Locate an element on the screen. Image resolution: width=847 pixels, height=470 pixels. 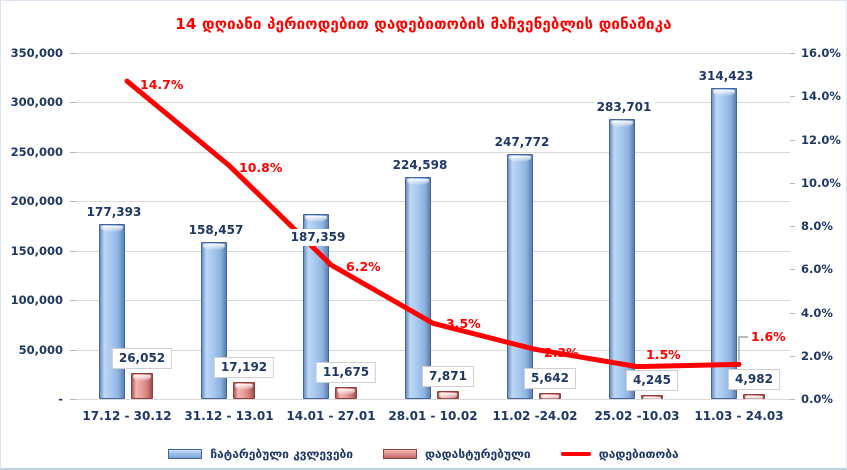
legend-label: დადასტურებული is located at coordinates (478, 454).